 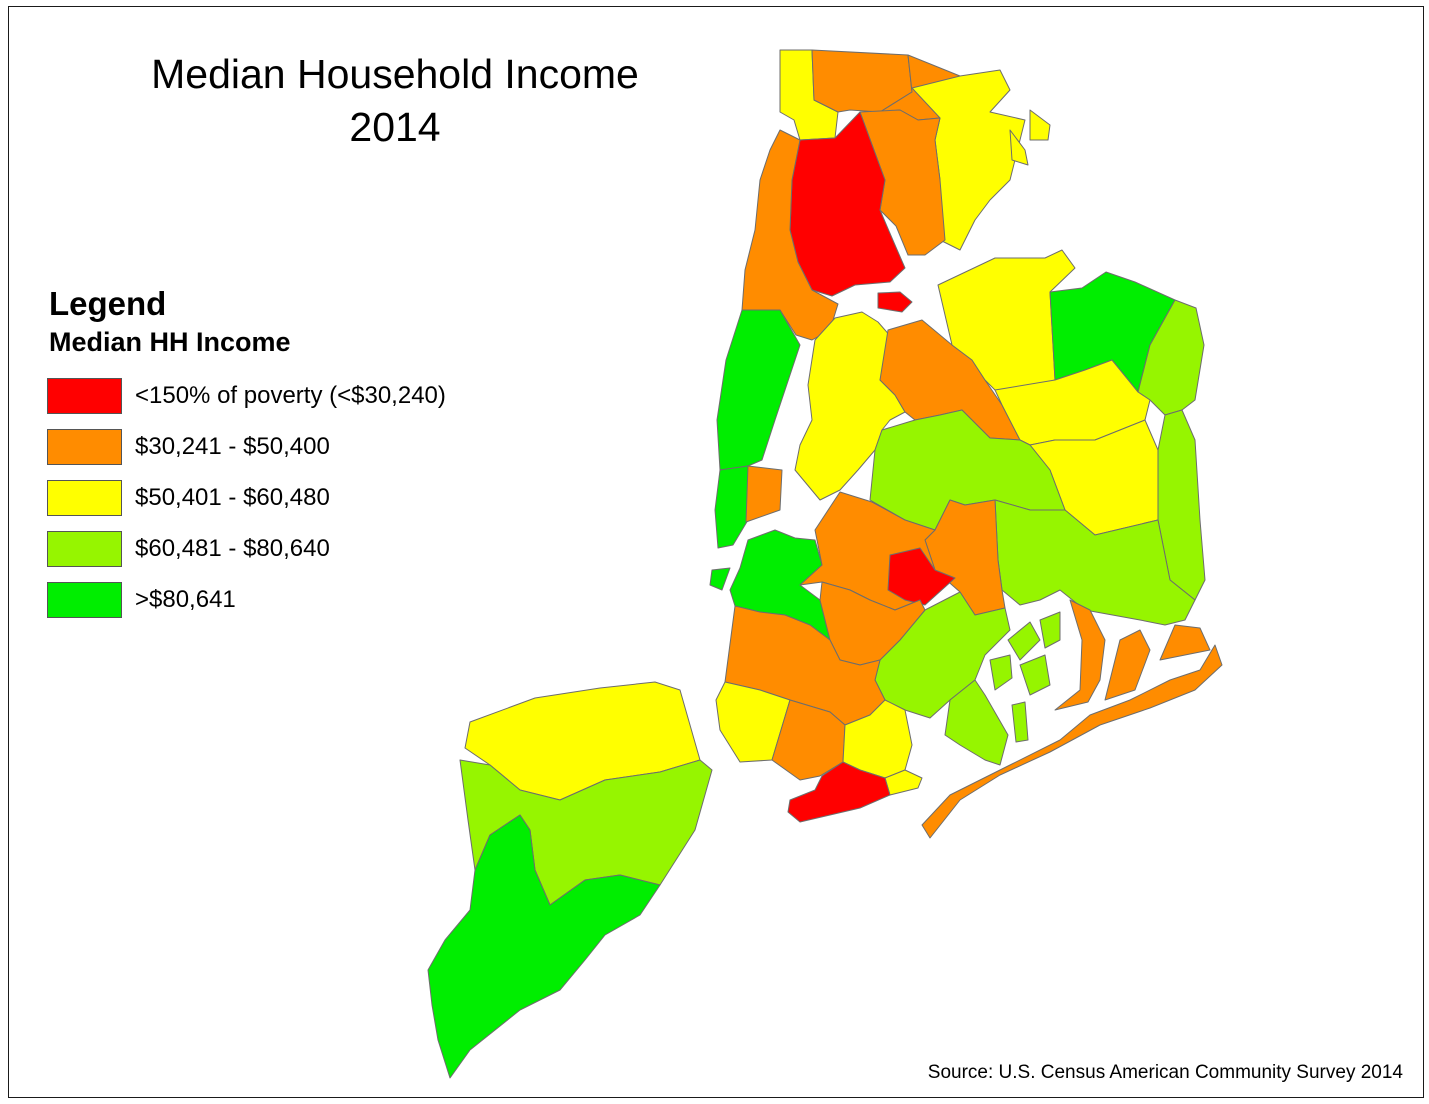 I want to click on legend-item-low: $30,241 - $50,400, so click(x=246, y=446).